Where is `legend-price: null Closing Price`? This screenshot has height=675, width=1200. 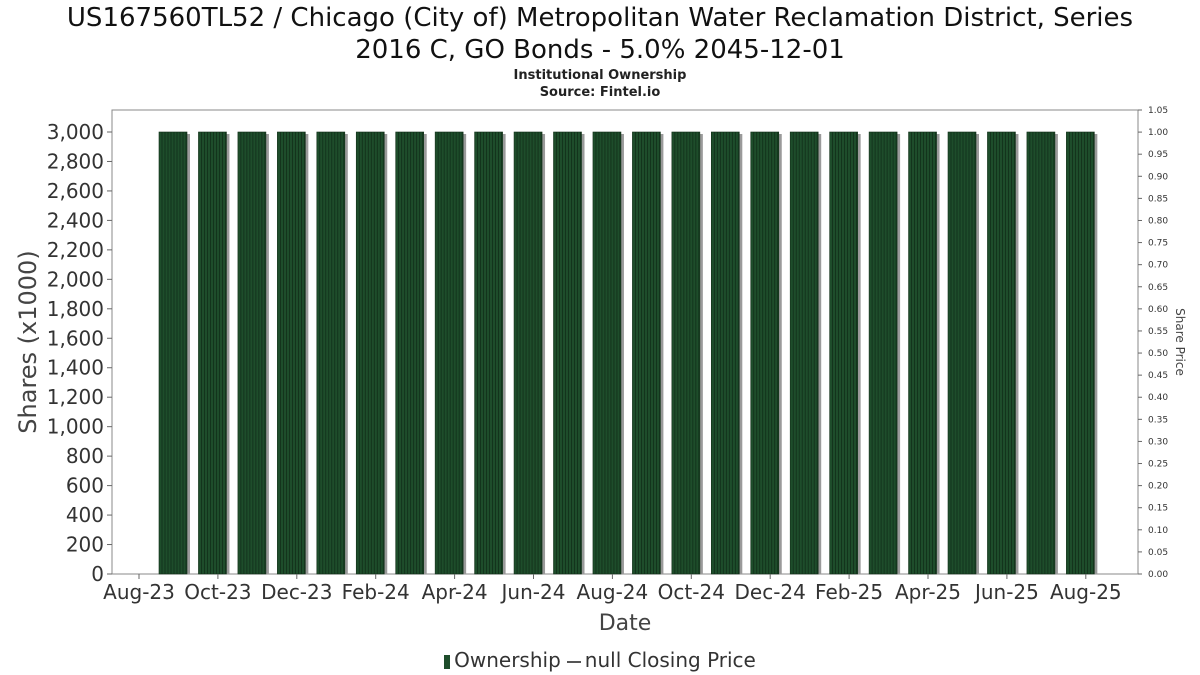
legend-price: null Closing Price is located at coordinates (670, 660).